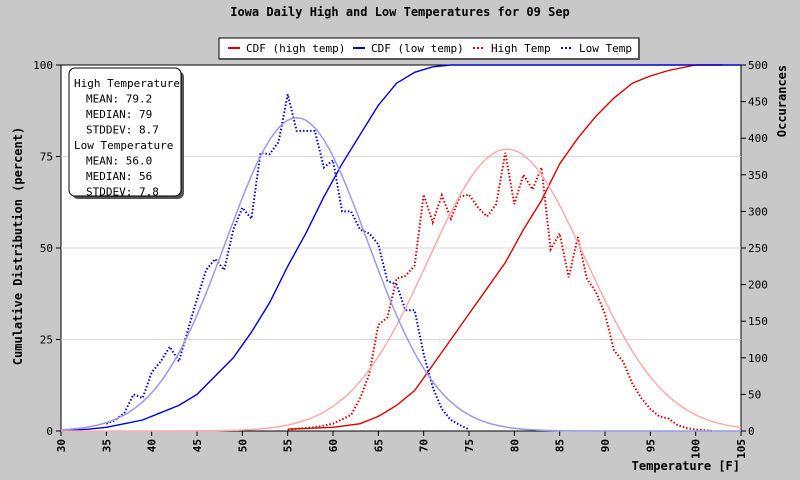 This screenshot has width=800, height=480. What do you see at coordinates (650, 445) in the screenshot?
I see `x-tick-label: 95` at bounding box center [650, 445].